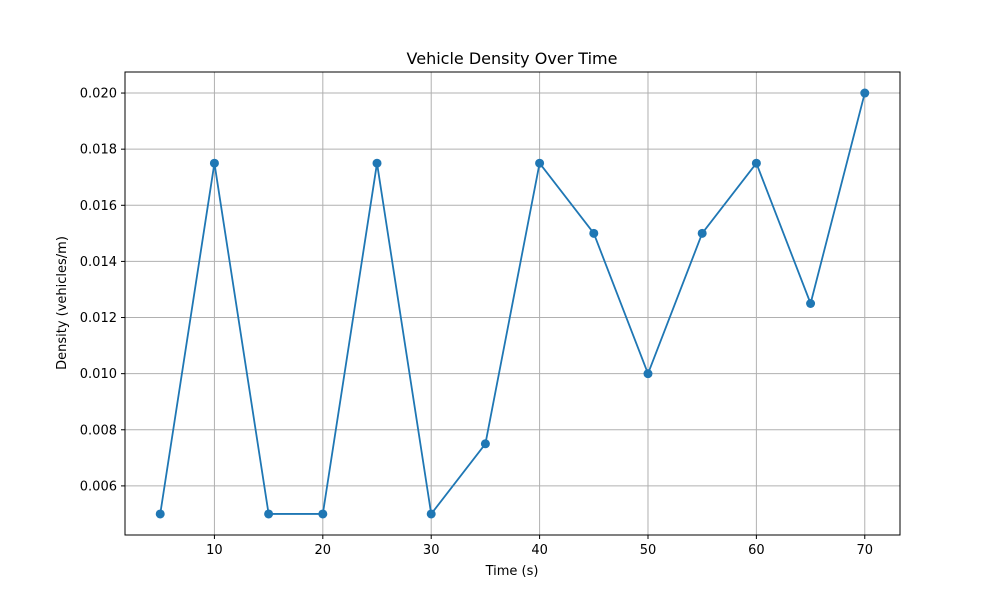 The width and height of the screenshot is (1000, 604). I want to click on x-tick-label: 70, so click(864, 550).